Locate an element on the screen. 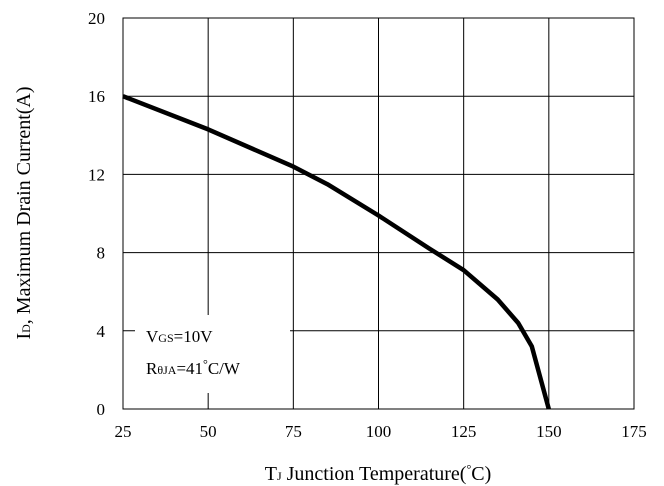  x-tick-label: 25 is located at coordinates (123, 431).